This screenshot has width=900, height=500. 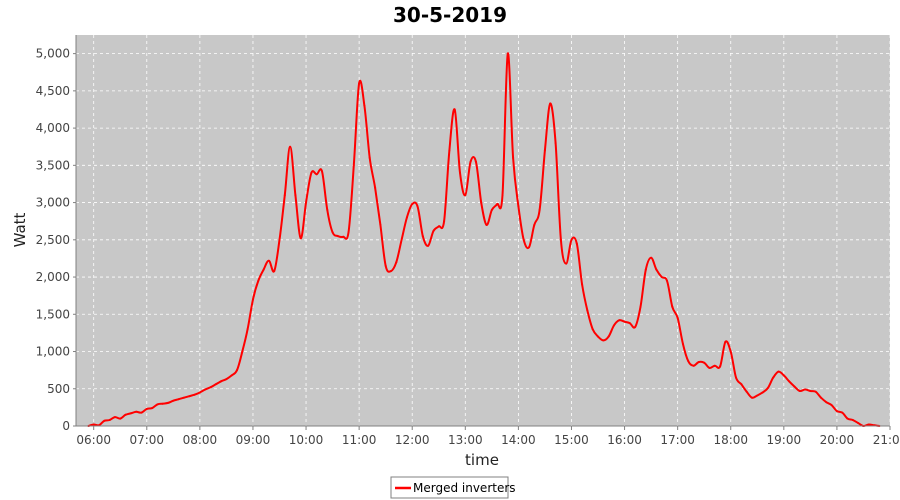 What do you see at coordinates (359, 440) in the screenshot?
I see `x-tick-label: 11:00` at bounding box center [359, 440].